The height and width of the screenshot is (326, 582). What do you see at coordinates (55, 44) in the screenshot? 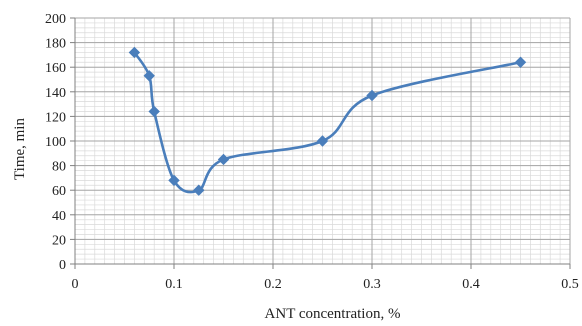
I see `y-tick-label: 180` at bounding box center [55, 44].